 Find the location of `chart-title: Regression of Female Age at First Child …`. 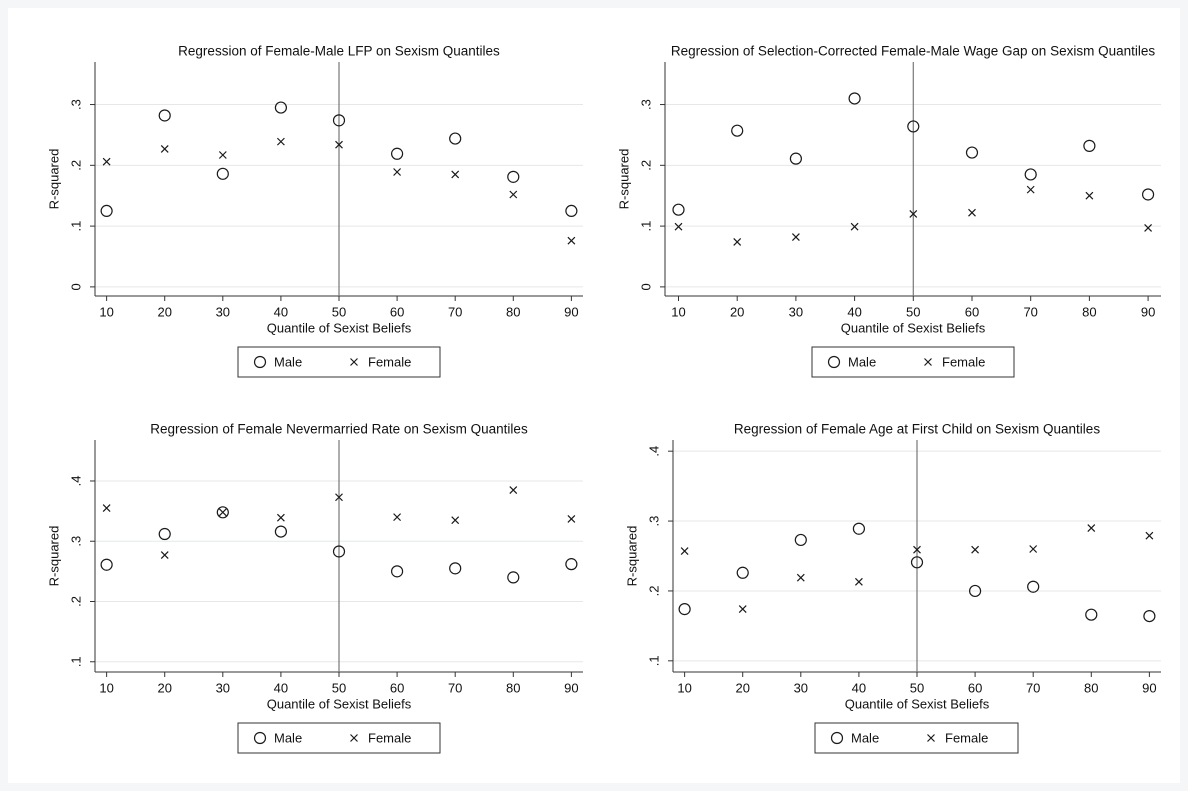

chart-title: Regression of Female Age at First Child … is located at coordinates (917, 429).